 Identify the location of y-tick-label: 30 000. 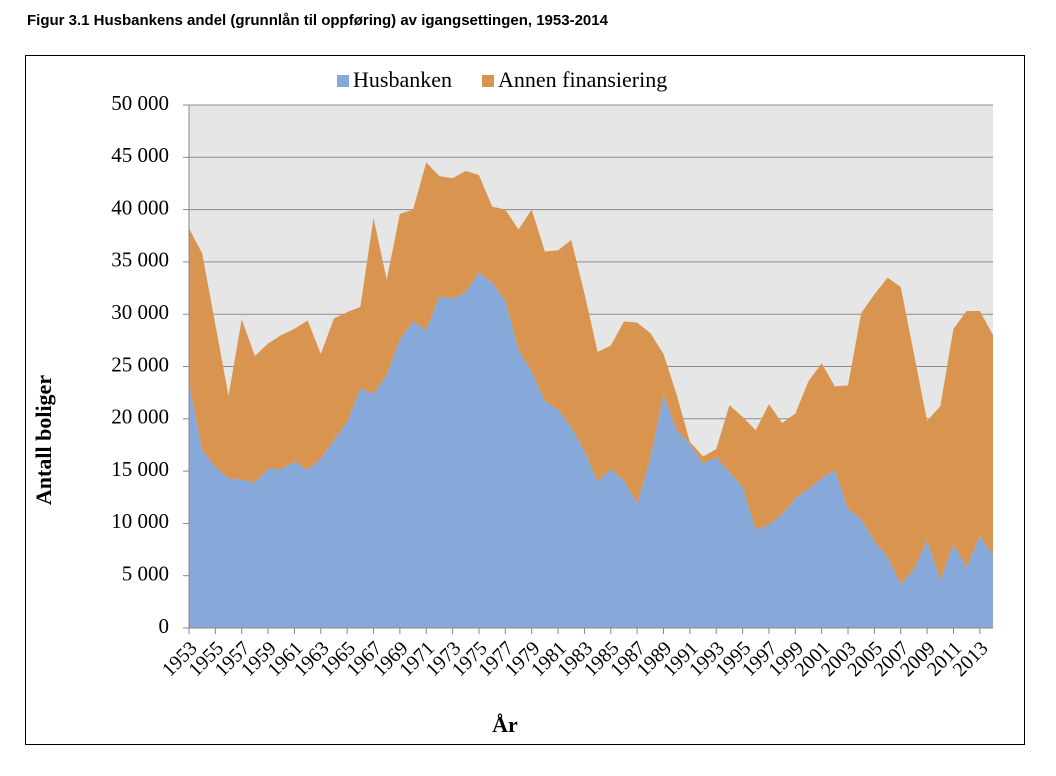
(140, 312).